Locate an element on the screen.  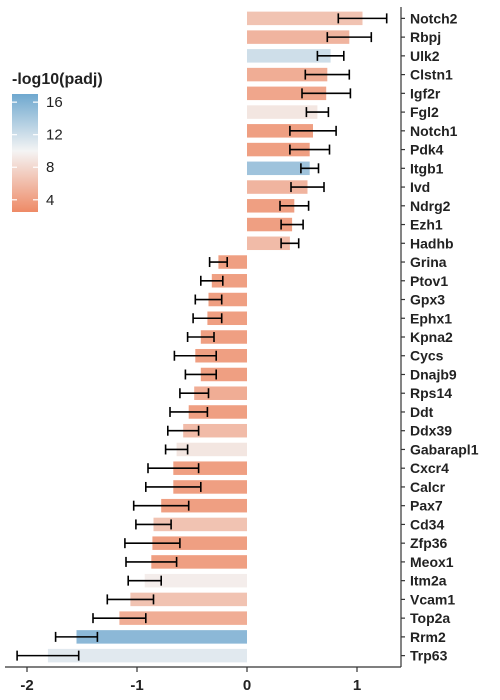
legend: -log10(padj) 4 8 12 16 is located at coordinates (57, 141).